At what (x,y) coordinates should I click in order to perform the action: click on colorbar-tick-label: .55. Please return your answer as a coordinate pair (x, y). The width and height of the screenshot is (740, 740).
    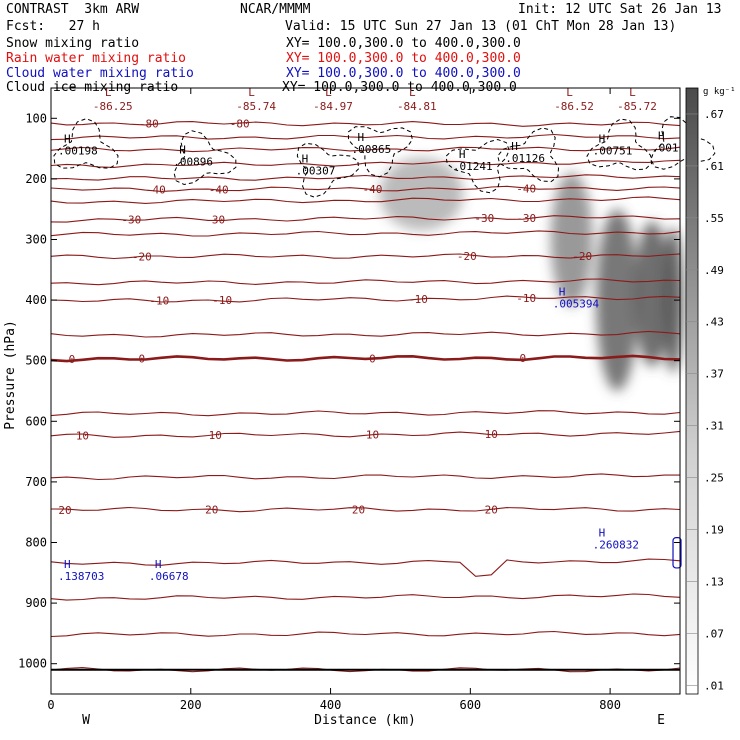
    Looking at the image, I should click on (714, 218).